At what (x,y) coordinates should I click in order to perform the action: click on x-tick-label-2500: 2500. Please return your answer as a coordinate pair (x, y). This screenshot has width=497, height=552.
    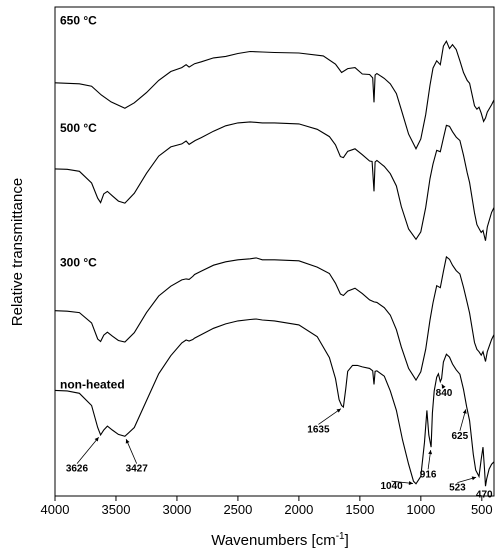
    Looking at the image, I should click on (237, 509).